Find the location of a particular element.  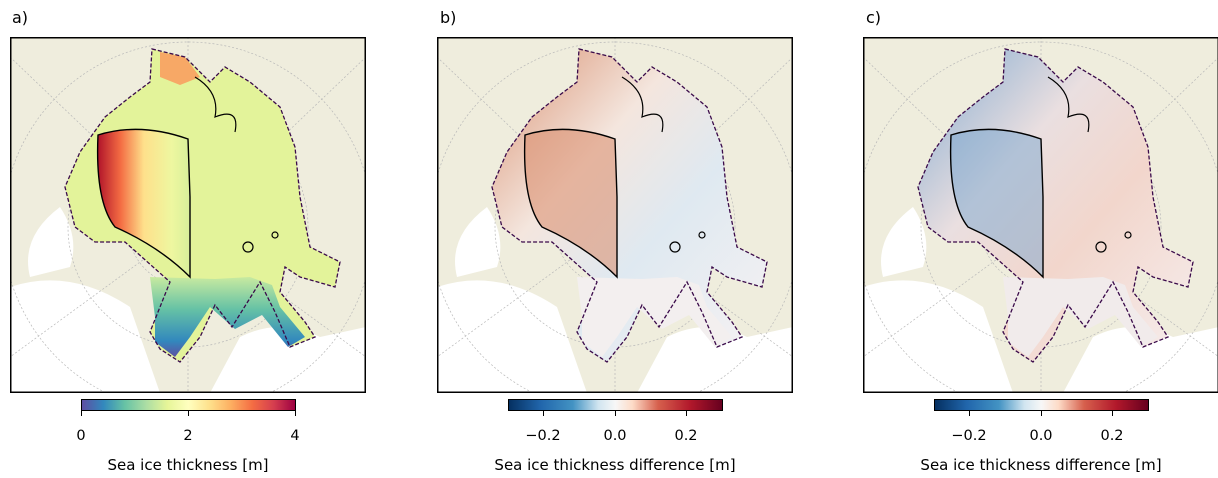

colorbar-difference-b is located at coordinates (615, 405).